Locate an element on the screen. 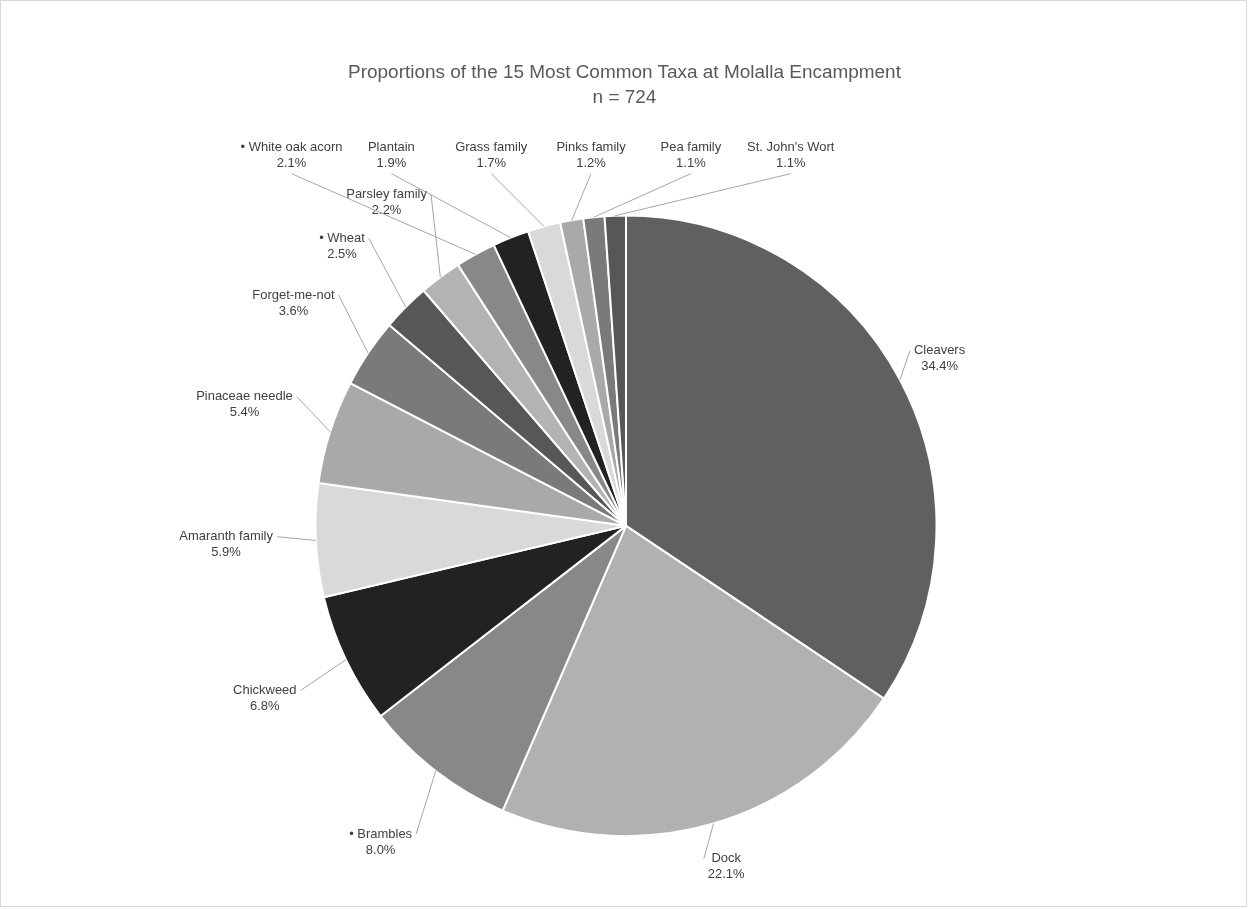 The height and width of the screenshot is (909, 1249). slice-label: Cleavers is located at coordinates (939, 350).